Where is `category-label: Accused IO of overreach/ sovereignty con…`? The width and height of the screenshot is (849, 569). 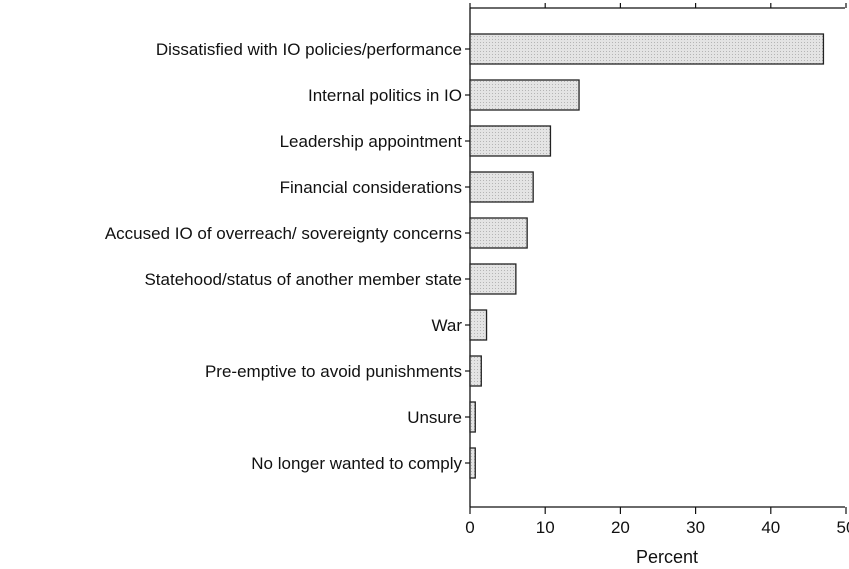
category-label: Accused IO of overreach/ sovereignty con… is located at coordinates (283, 233).